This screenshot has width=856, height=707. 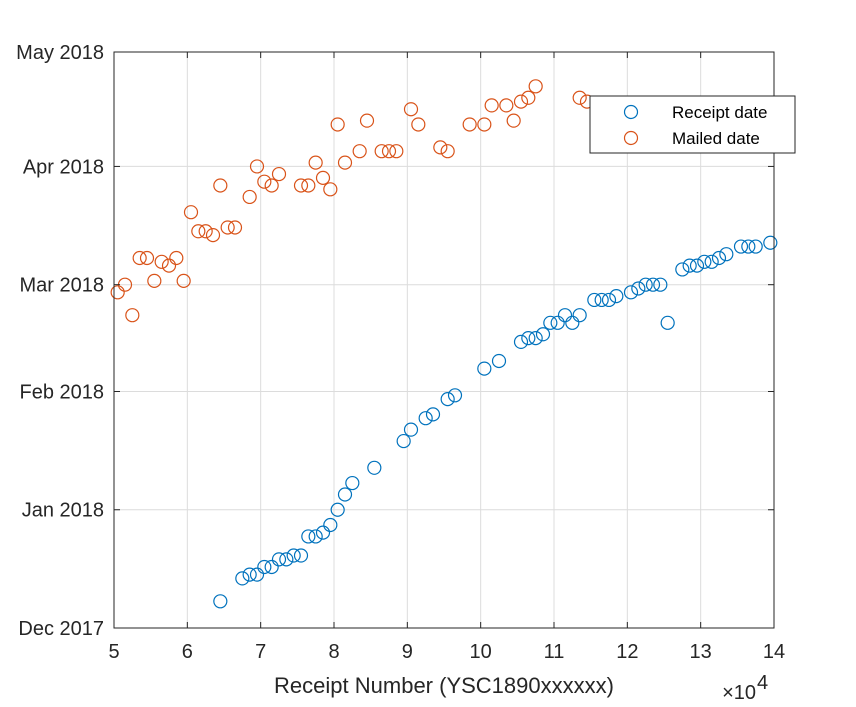 I want to click on x-exponent-power: 4, so click(x=762, y=683).